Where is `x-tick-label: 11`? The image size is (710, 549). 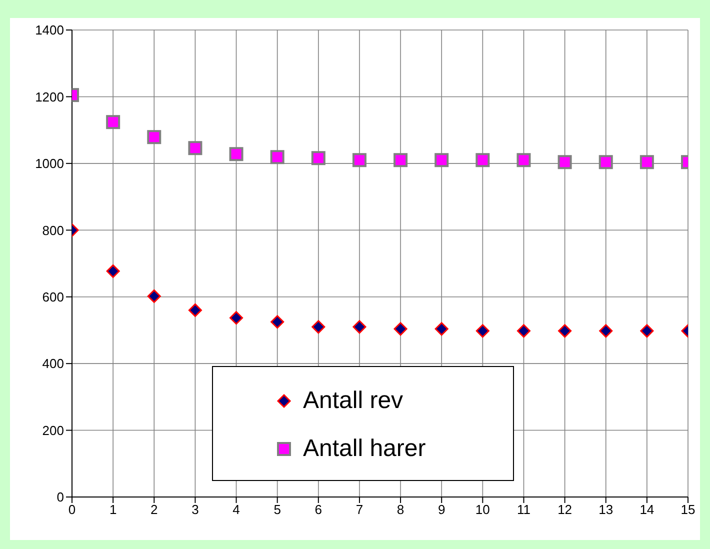
x-tick-label: 11 is located at coordinates (523, 510).